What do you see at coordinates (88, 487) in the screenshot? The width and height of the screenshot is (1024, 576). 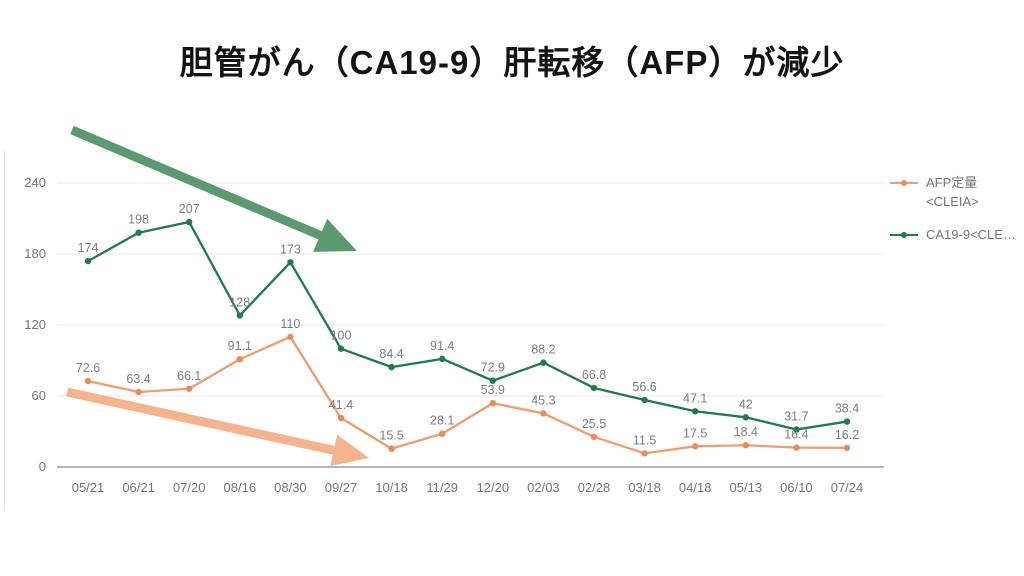 I see `svg-text: 05/21` at bounding box center [88, 487].